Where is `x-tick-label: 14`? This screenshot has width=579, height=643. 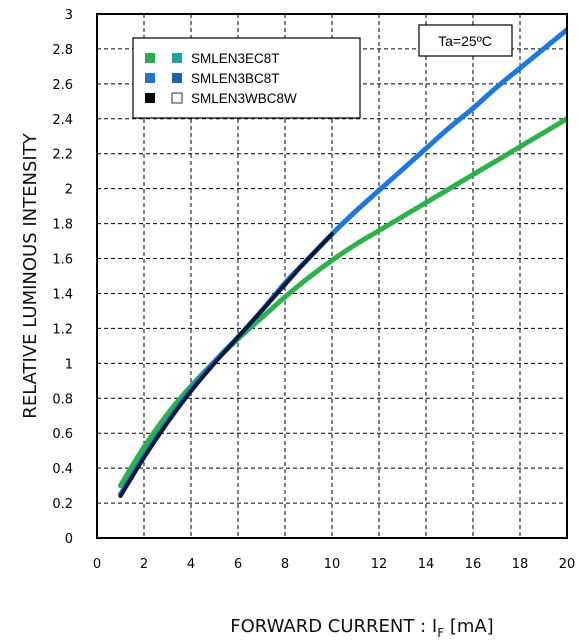 x-tick-label: 14 is located at coordinates (426, 564).